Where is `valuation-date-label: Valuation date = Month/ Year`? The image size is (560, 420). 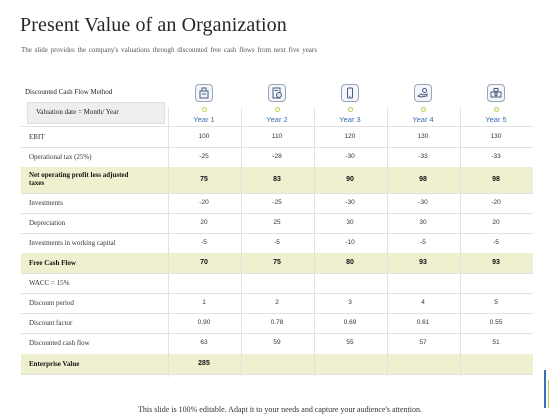
valuation-date-label: Valuation date = Month/ Year is located at coordinates (77, 112).